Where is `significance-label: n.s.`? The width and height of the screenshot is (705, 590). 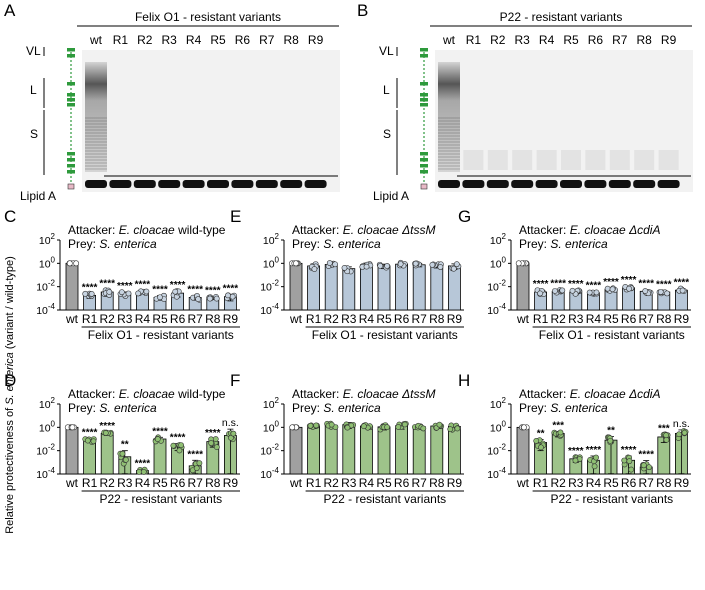
significance-label: n.s. is located at coordinates (681, 424).